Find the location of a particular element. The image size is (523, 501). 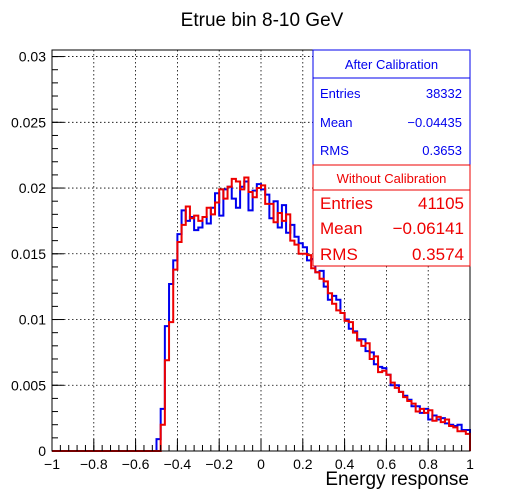

x-tick-label: 0.4 is located at coordinates (345, 464).